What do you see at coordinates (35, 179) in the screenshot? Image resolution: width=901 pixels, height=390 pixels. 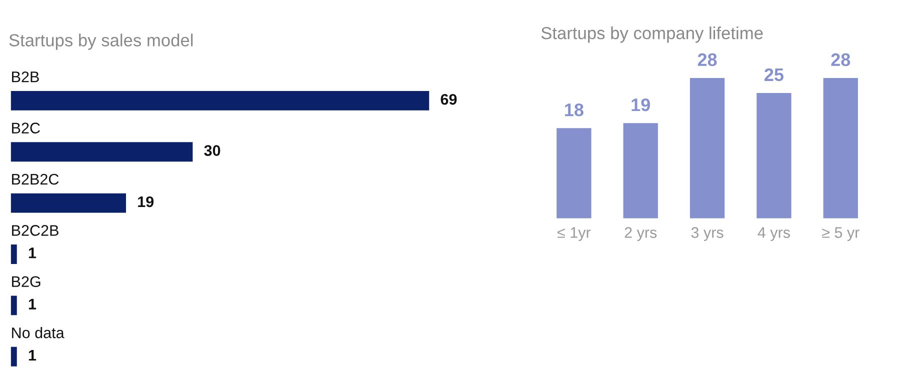 I see `y-tick-label: B2B2C` at bounding box center [35, 179].